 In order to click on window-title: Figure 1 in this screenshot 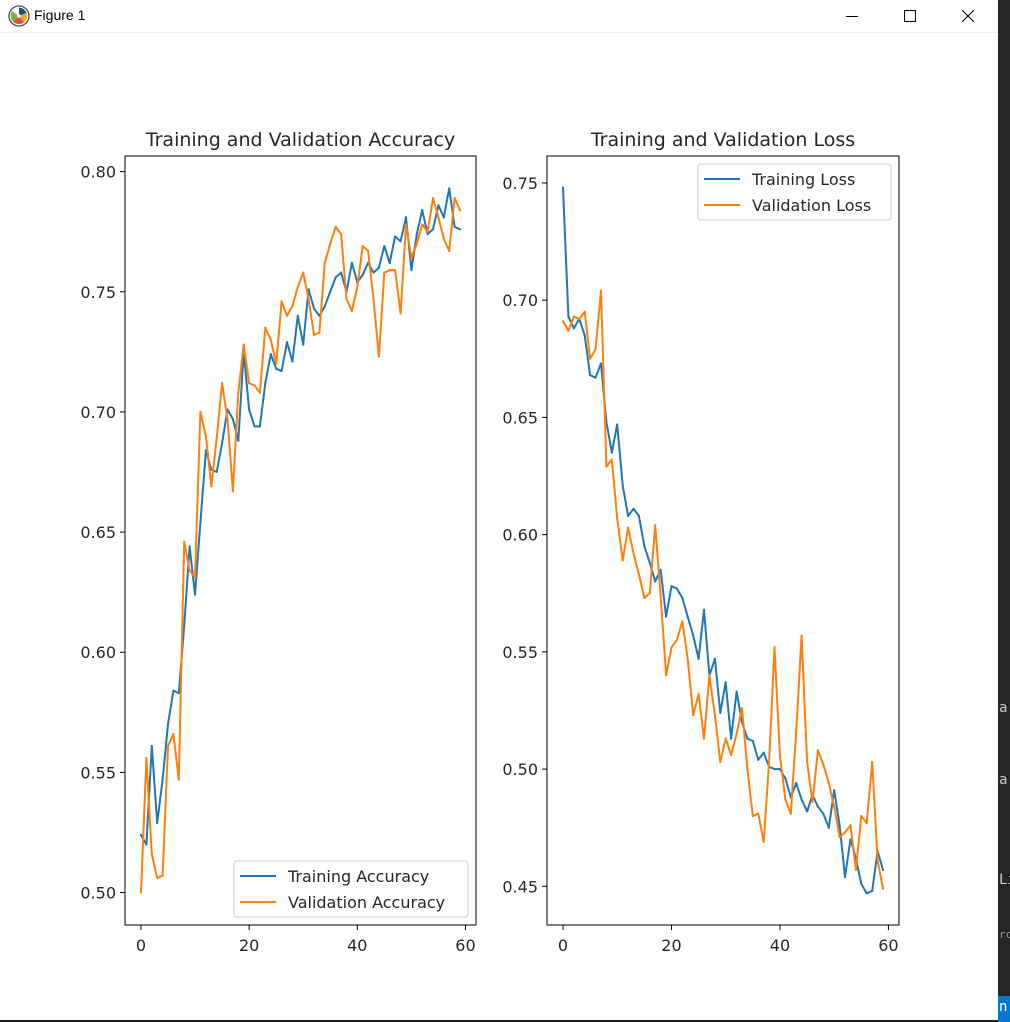, I will do `click(60, 15)`.